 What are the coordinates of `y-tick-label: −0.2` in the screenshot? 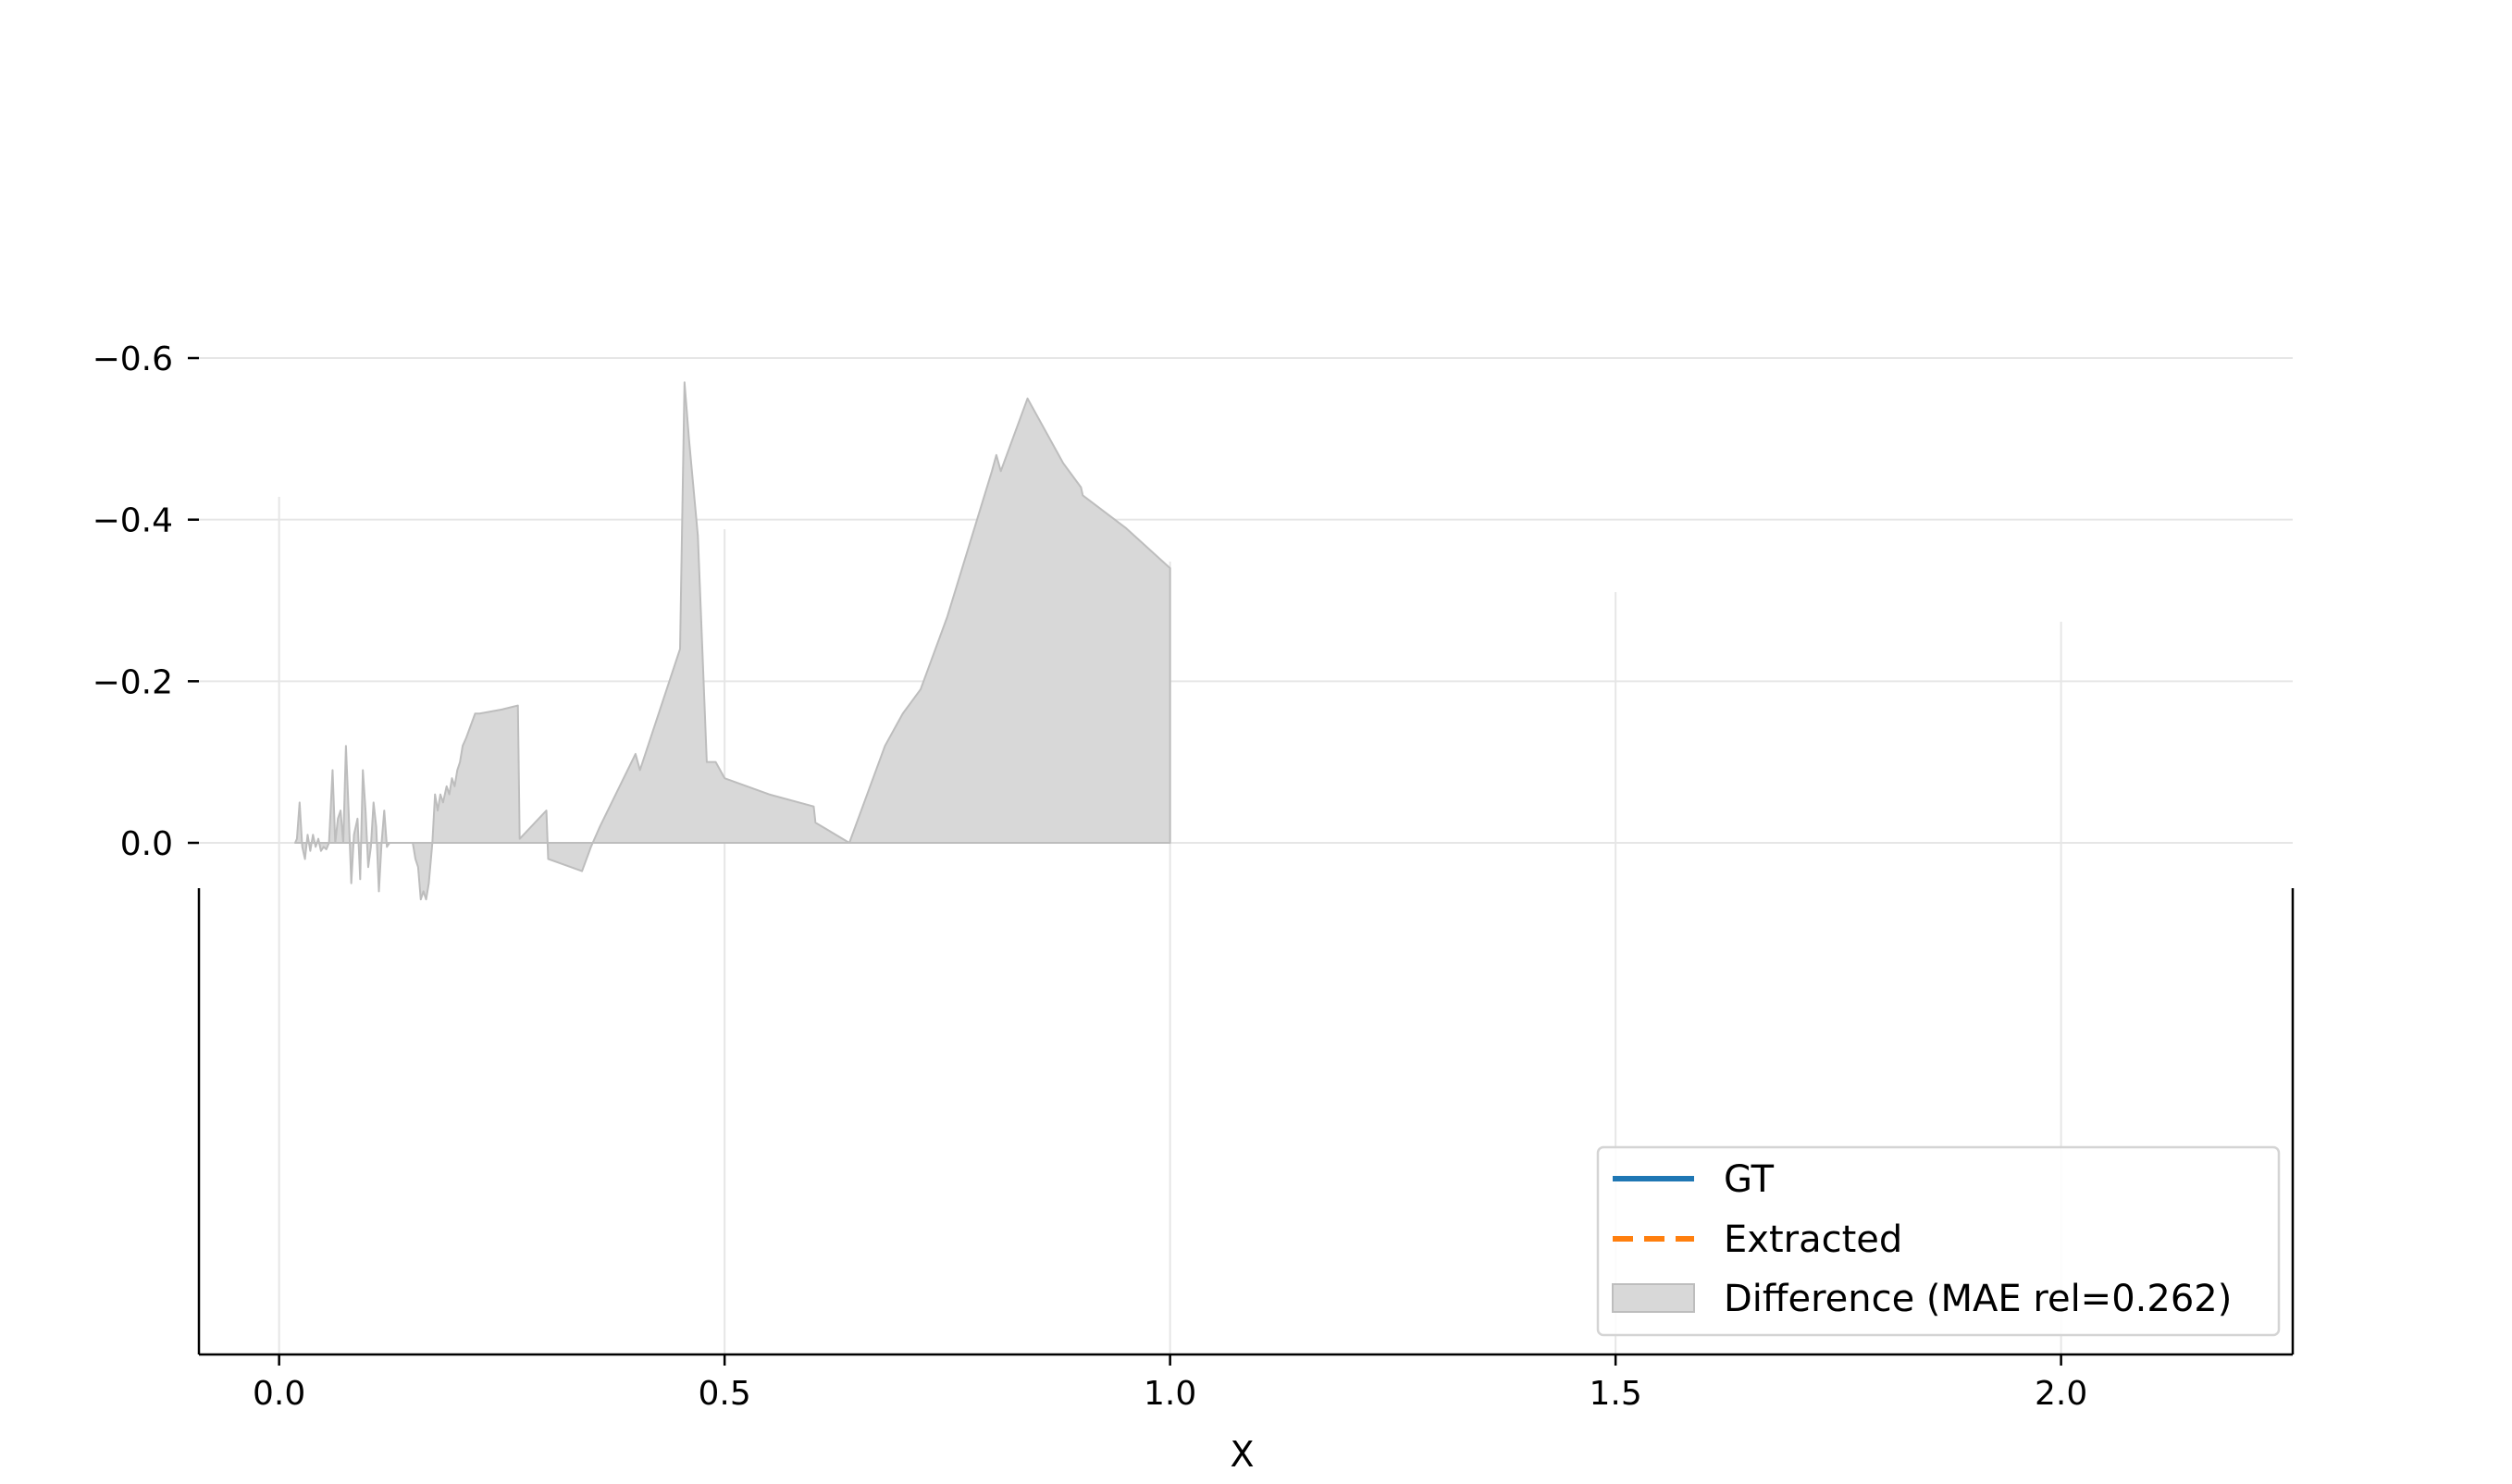 It's located at (133, 682).